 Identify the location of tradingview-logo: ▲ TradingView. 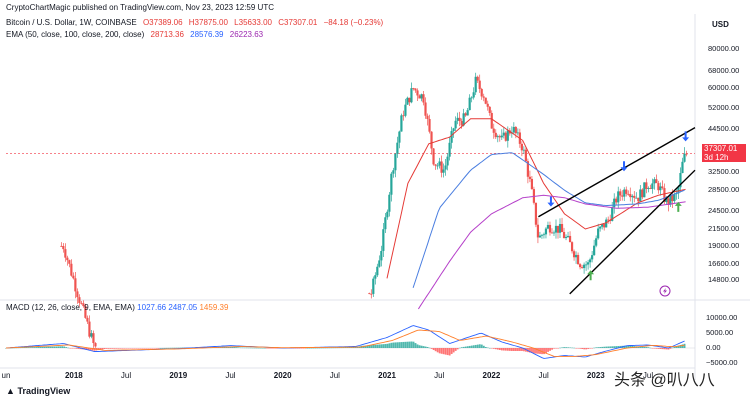
(38, 391).